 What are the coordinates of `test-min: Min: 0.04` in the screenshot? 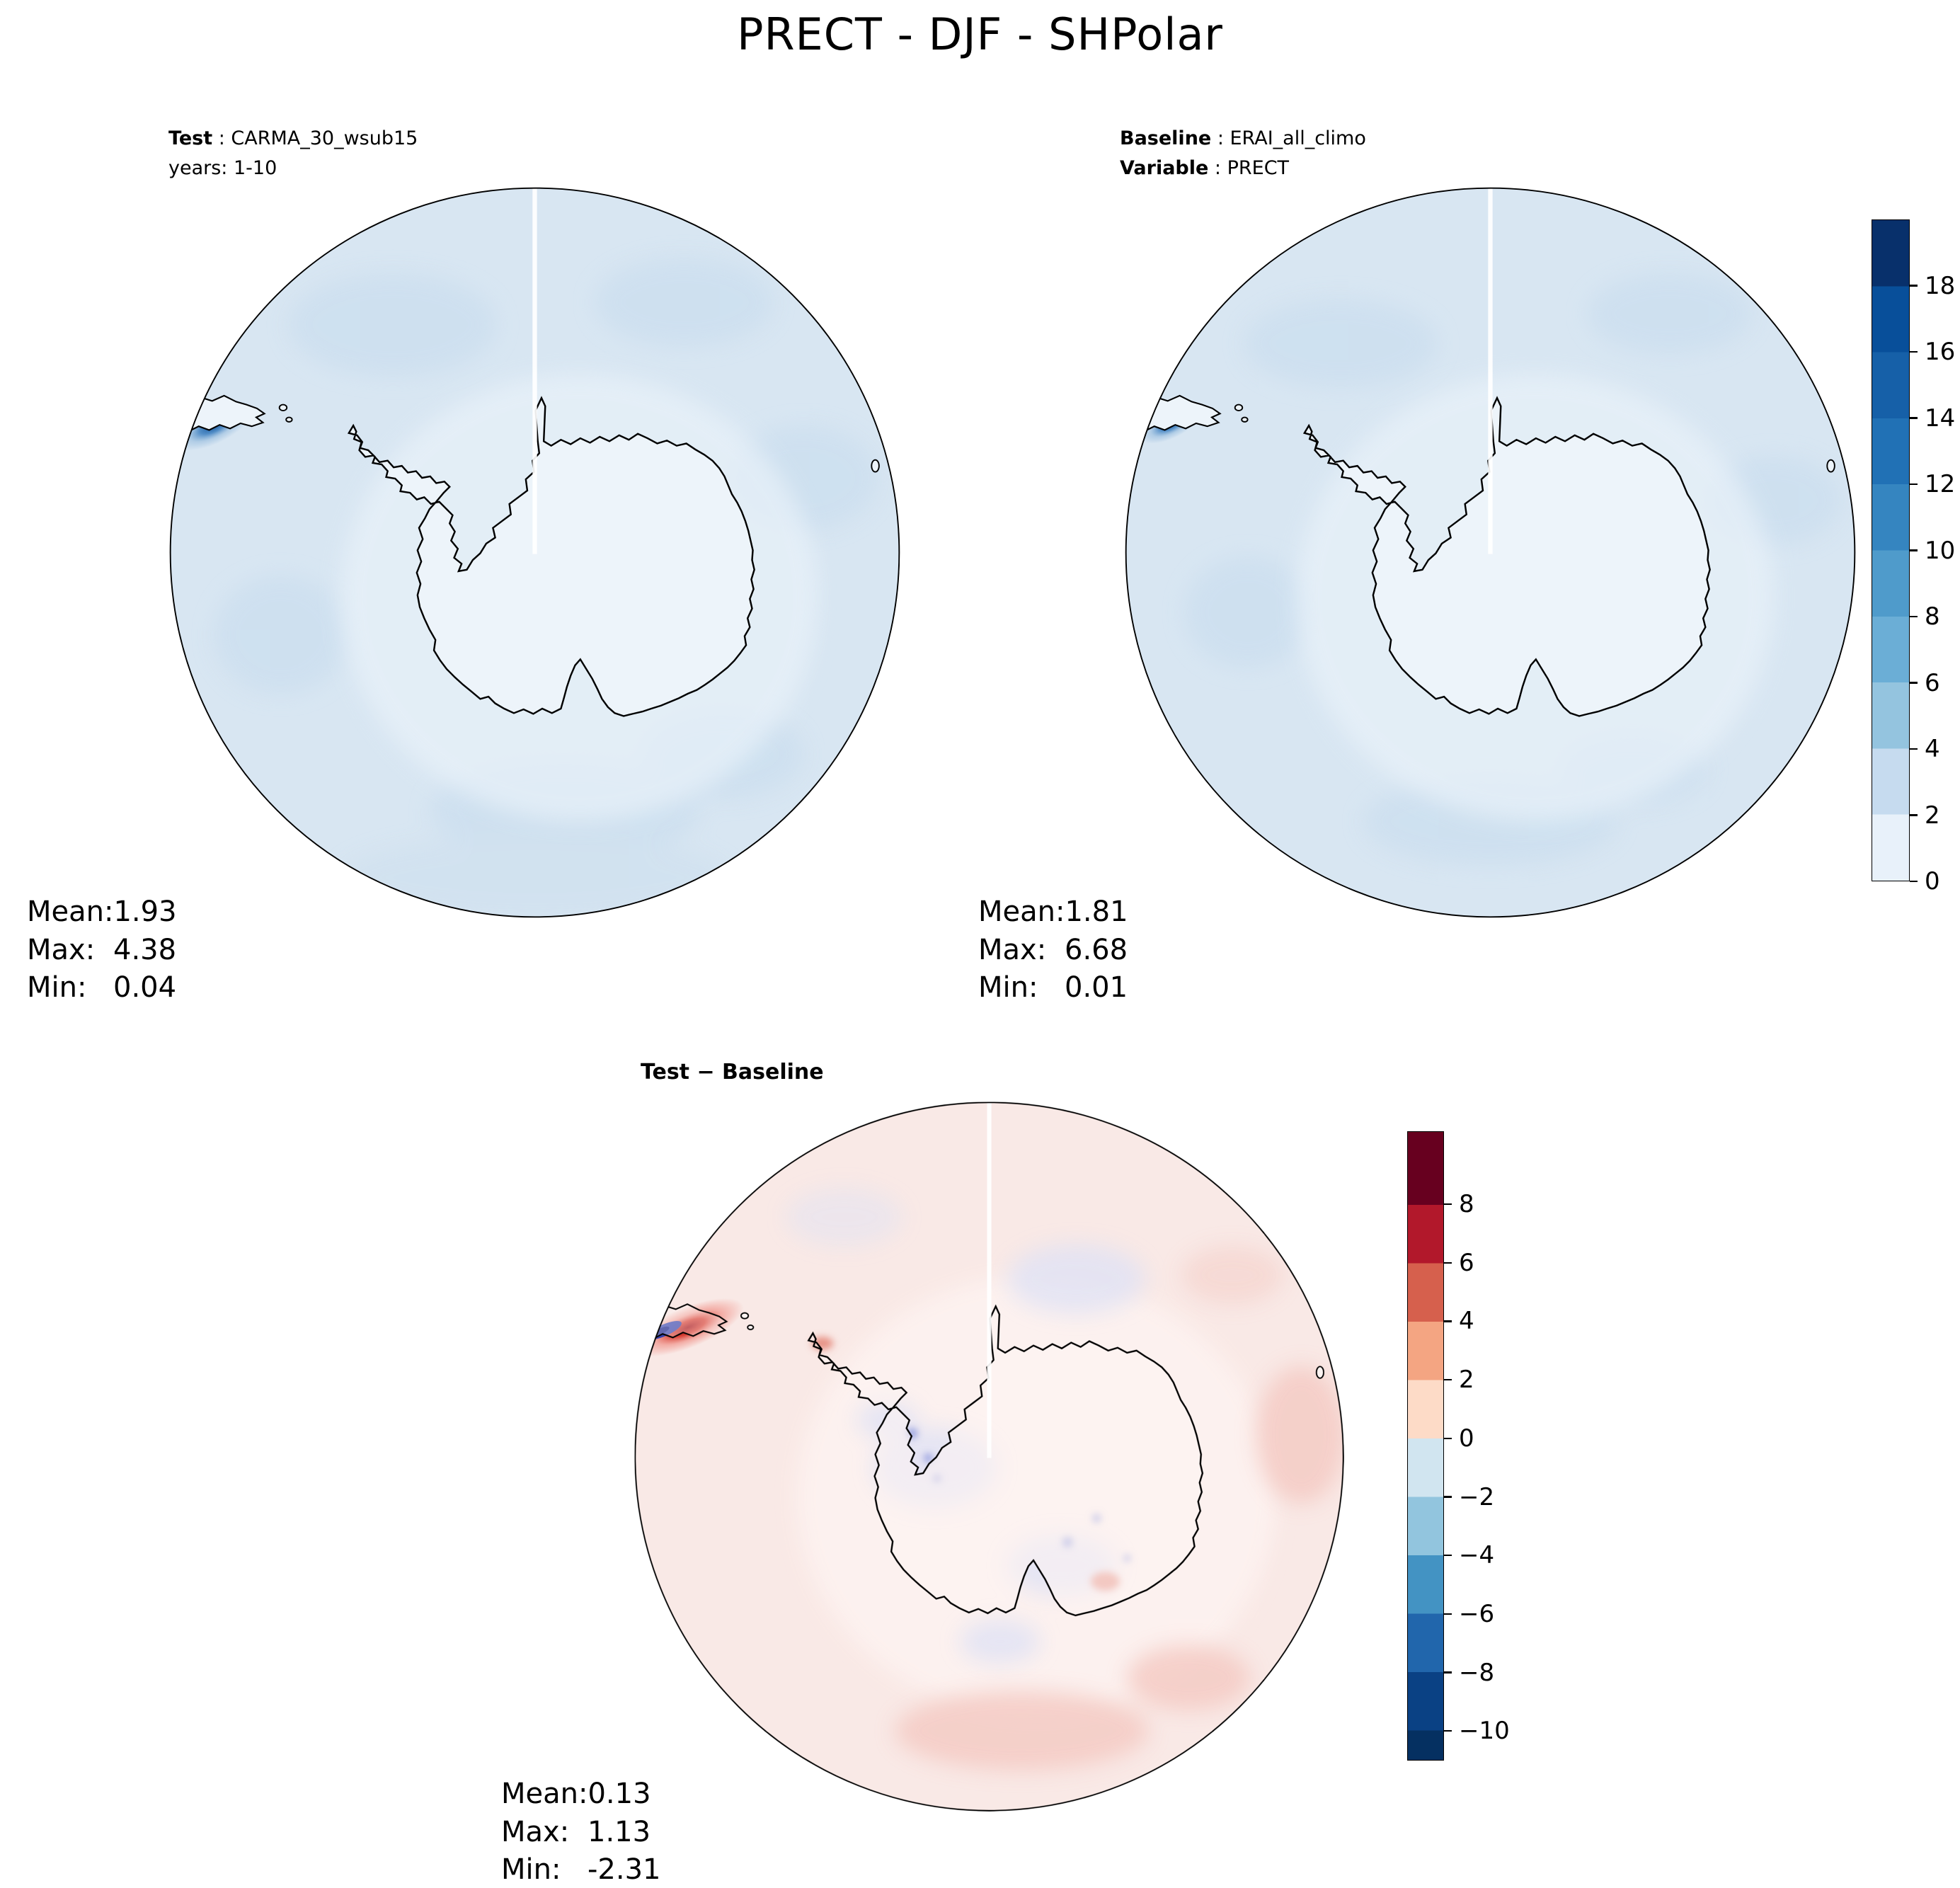 It's located at (102, 988).